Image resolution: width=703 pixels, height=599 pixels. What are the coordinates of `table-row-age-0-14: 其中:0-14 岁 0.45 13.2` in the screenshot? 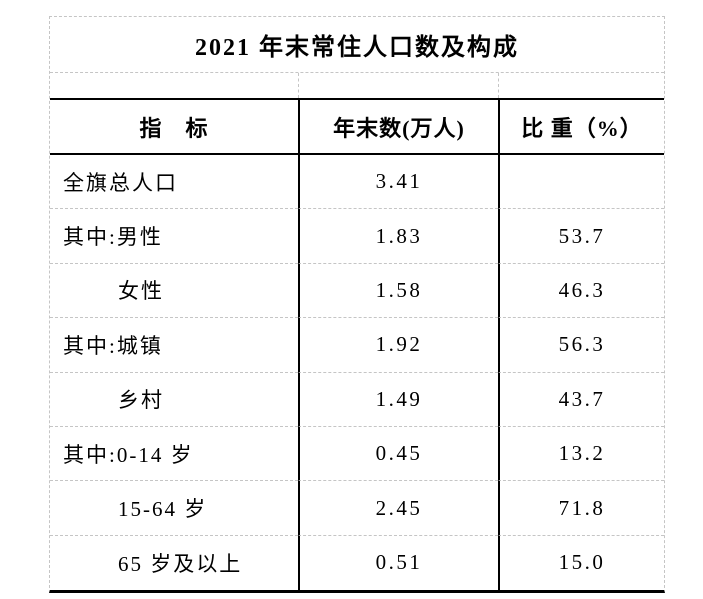 It's located at (357, 454).